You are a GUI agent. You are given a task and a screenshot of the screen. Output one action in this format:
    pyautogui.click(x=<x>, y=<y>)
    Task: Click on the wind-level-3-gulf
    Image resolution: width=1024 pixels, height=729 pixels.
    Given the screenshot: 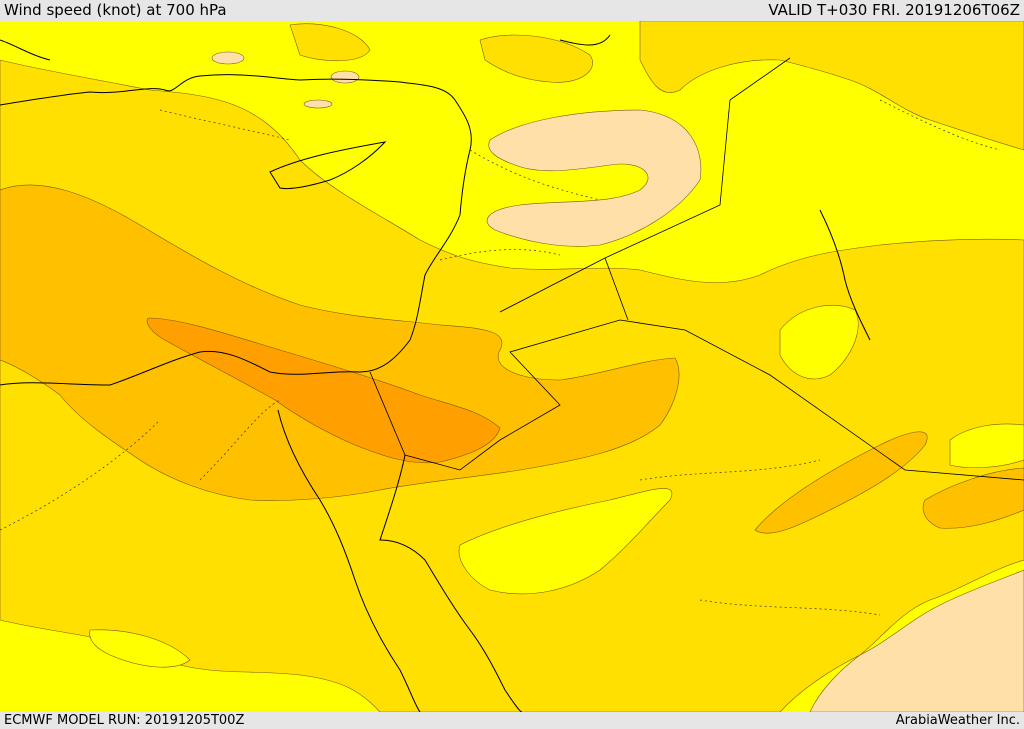 What is the action you would take?
    pyautogui.click(x=973, y=498)
    